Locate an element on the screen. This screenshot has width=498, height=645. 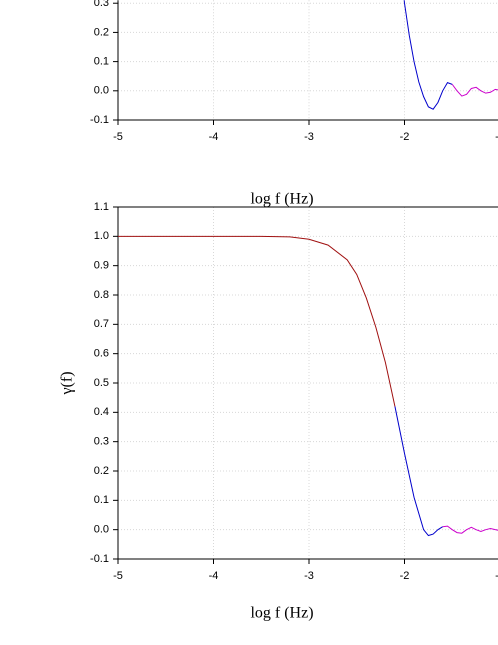
y-tick-label: 0.7 is located at coordinates (101, 324).